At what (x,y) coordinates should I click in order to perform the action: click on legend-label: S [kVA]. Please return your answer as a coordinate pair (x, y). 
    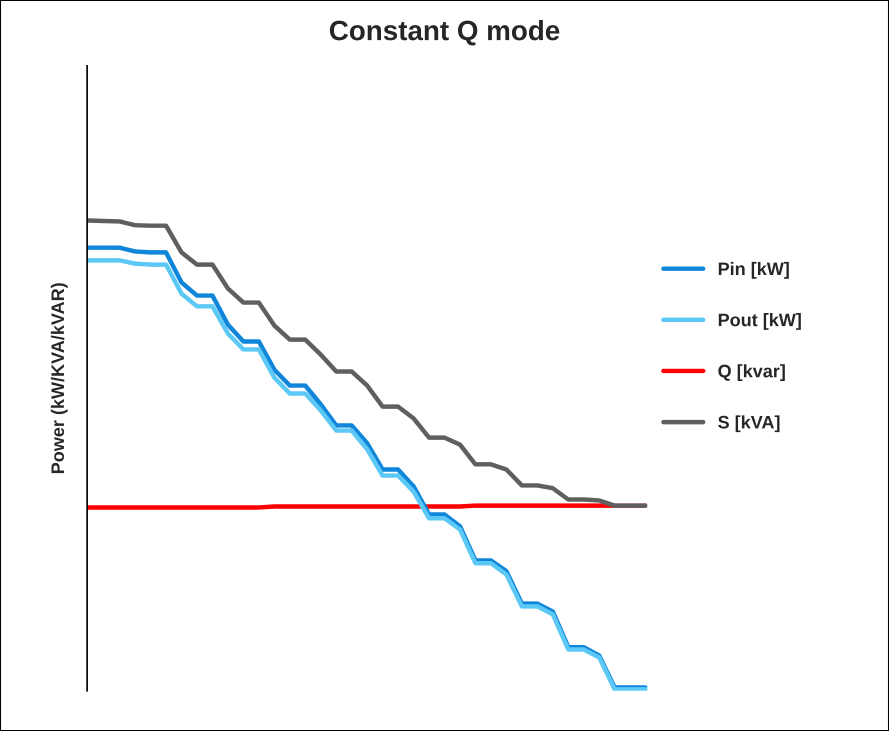
    Looking at the image, I should click on (749, 423).